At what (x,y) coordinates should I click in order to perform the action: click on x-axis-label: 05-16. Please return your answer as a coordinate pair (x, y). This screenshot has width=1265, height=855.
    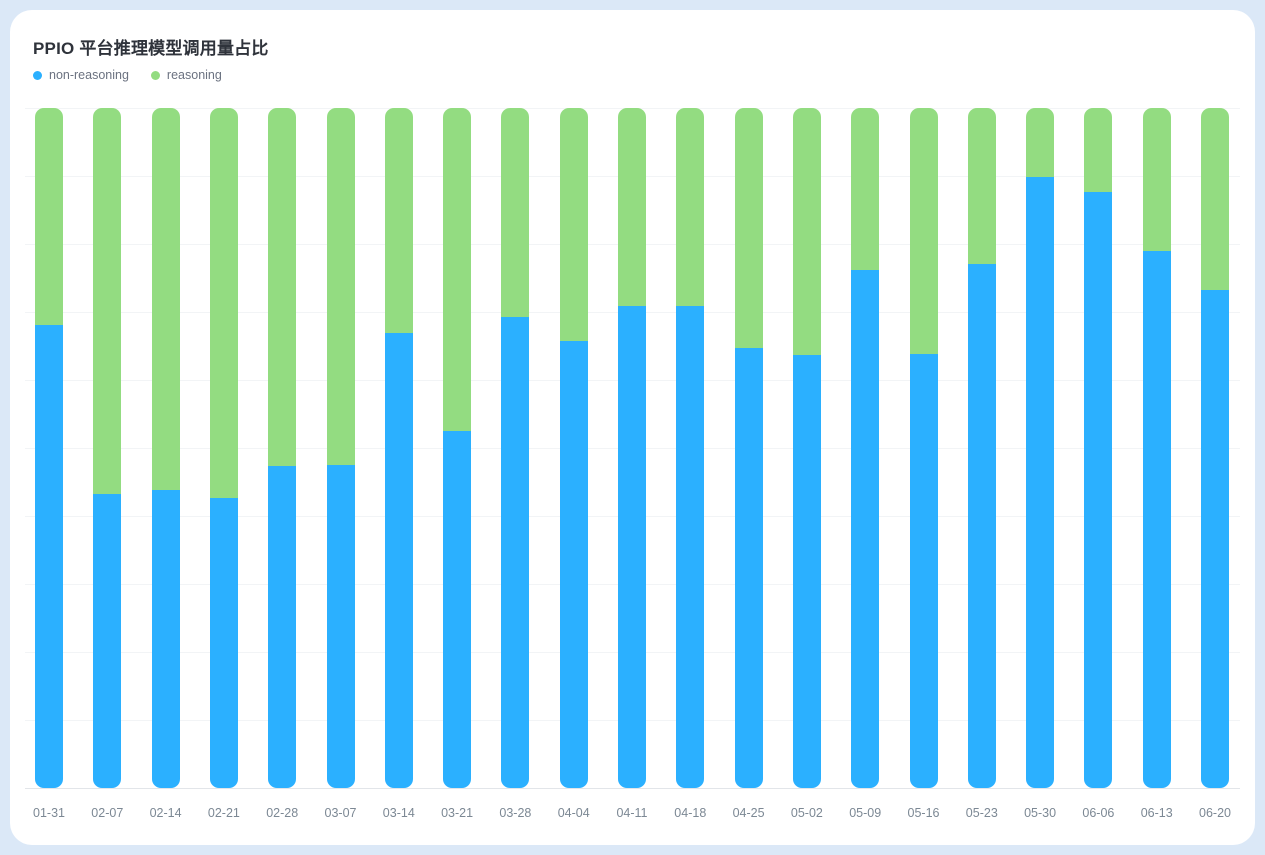
    Looking at the image, I should click on (923, 813).